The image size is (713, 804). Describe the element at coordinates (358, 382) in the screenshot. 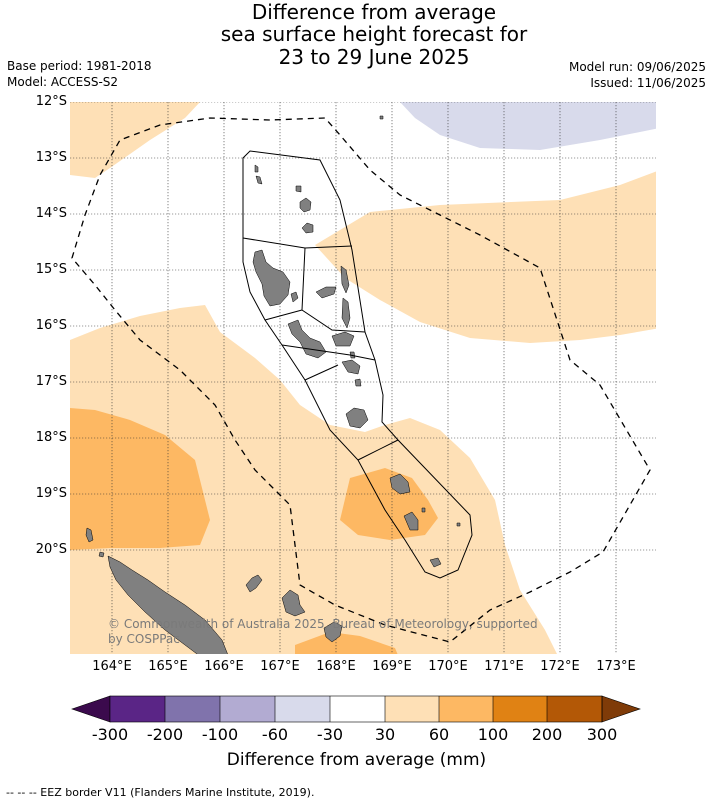

I see `land-shepherd-islands` at that location.